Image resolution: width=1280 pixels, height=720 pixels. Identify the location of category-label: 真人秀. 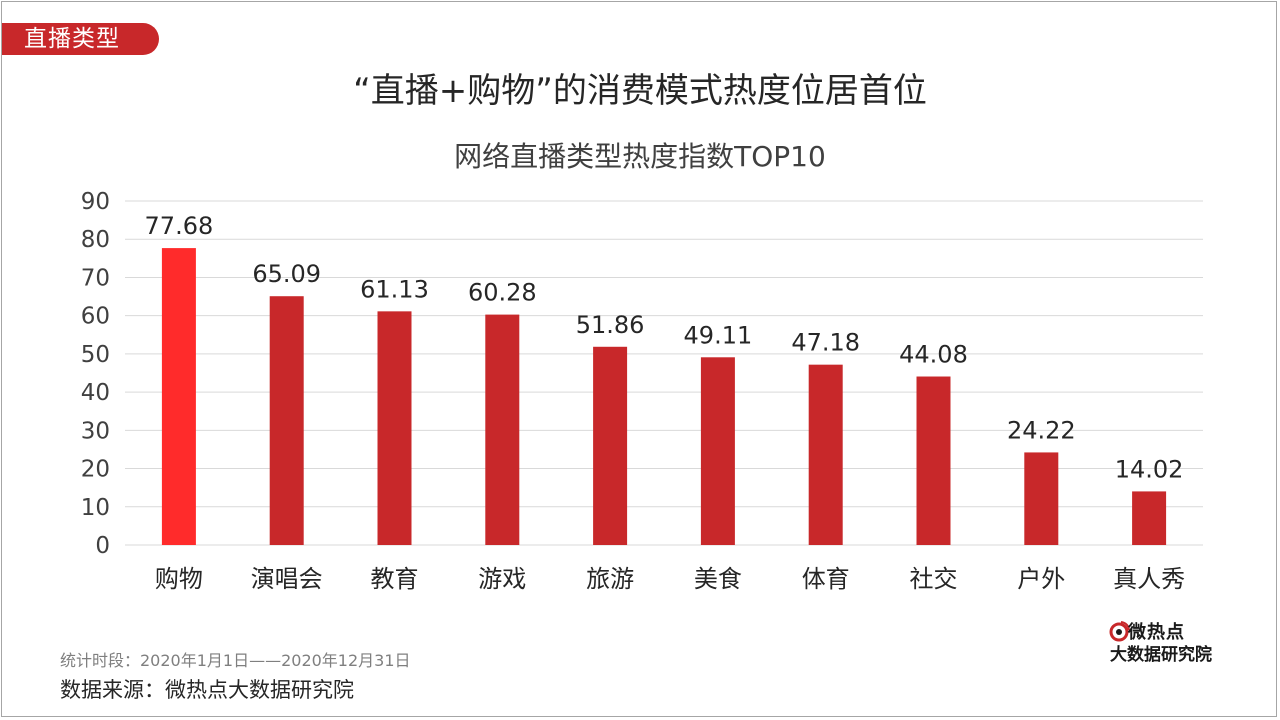
(1149, 579).